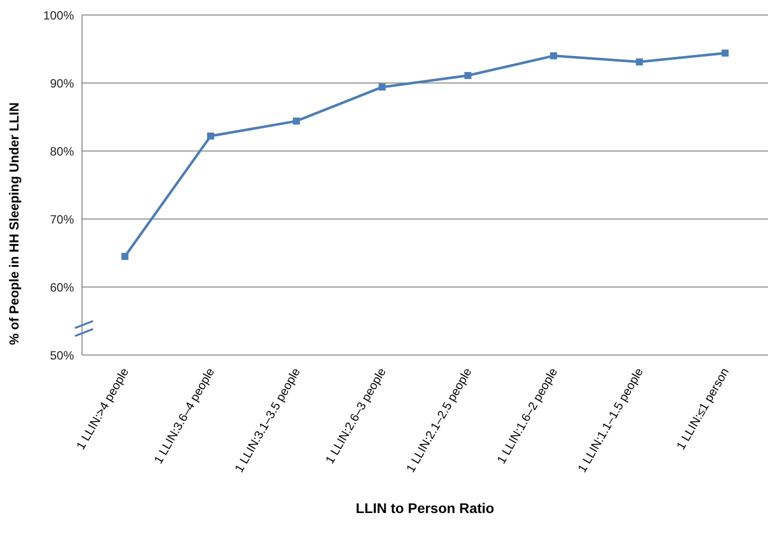  Describe the element at coordinates (14, 223) in the screenshot. I see `y-axis-title: % of People in HH Sleeping Under LLIN` at that location.